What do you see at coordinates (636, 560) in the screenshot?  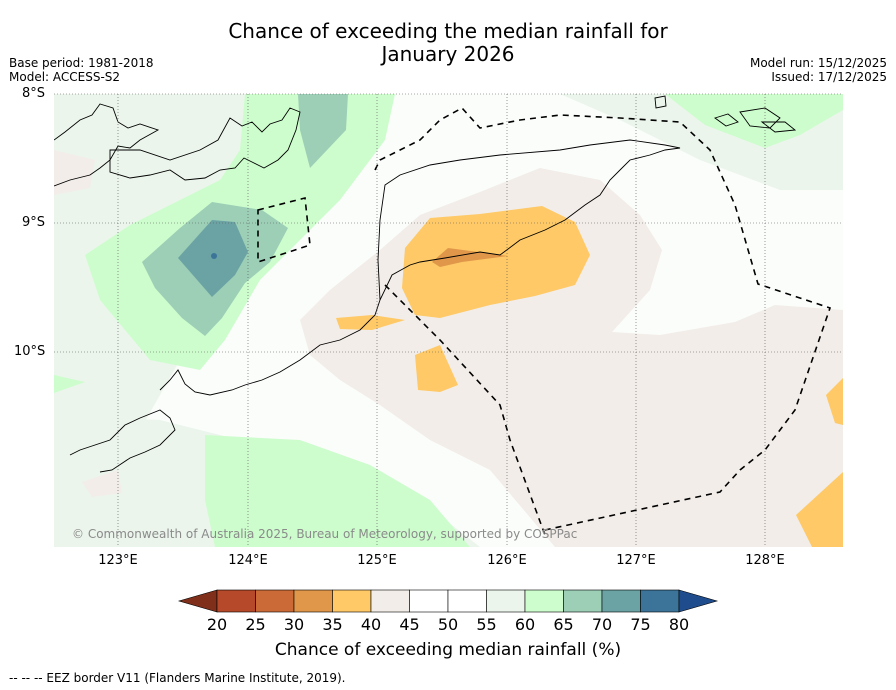 I see `lon-label-127e: 127°E` at bounding box center [636, 560].